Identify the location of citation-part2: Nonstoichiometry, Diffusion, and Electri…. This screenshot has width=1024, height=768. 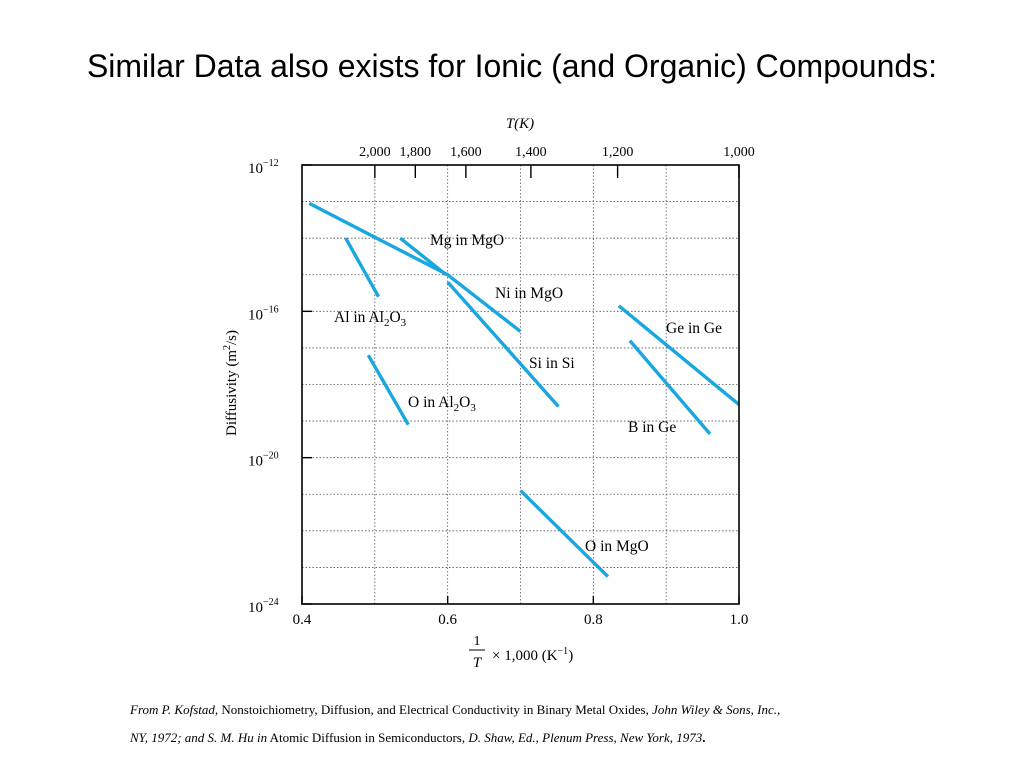
(433, 709).